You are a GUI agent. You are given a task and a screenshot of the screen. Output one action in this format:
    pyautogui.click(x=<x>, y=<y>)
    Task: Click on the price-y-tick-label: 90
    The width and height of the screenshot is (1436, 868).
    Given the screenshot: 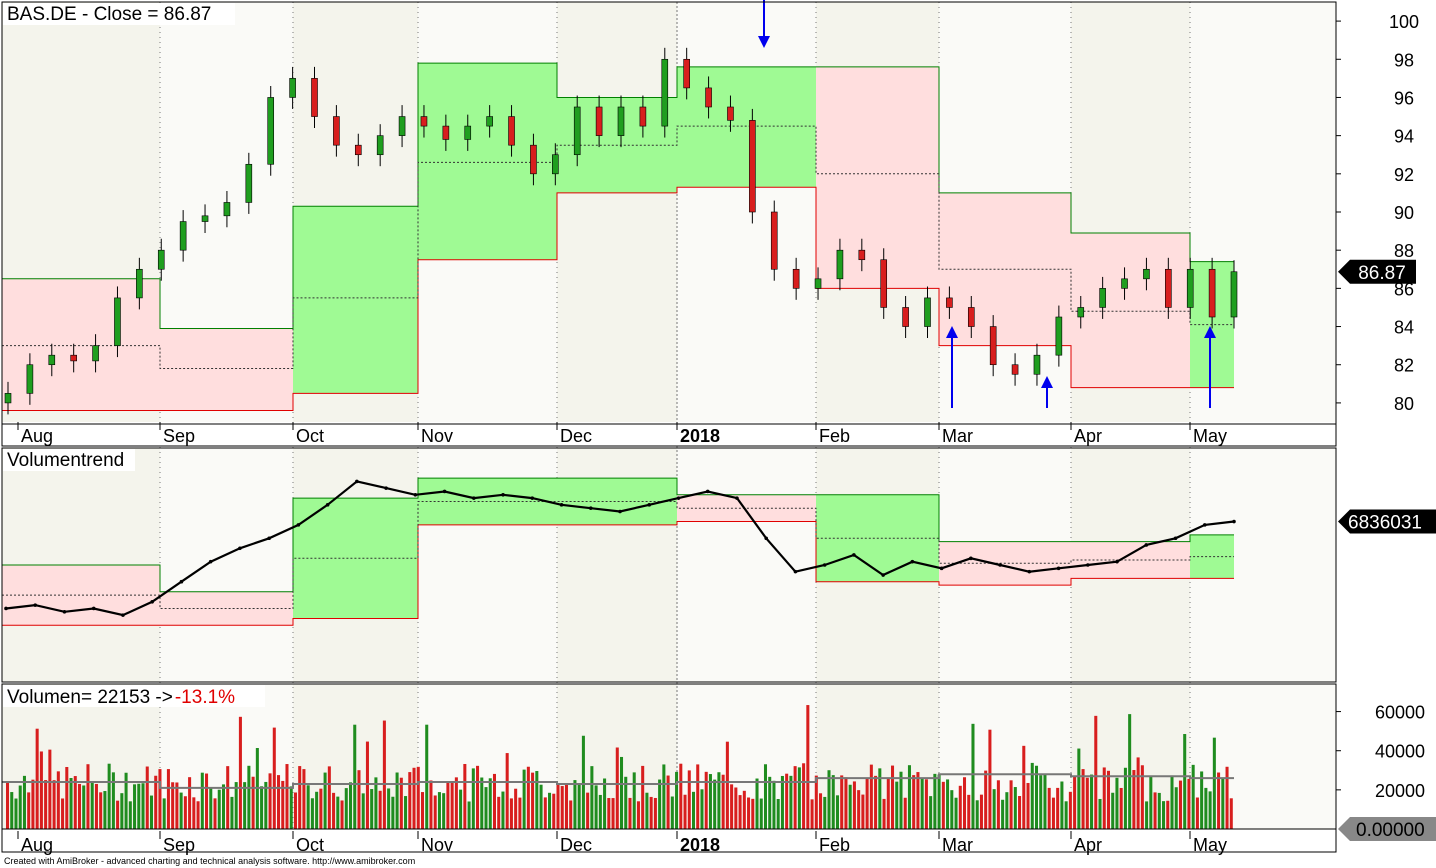 What is the action you would take?
    pyautogui.click(x=1404, y=213)
    